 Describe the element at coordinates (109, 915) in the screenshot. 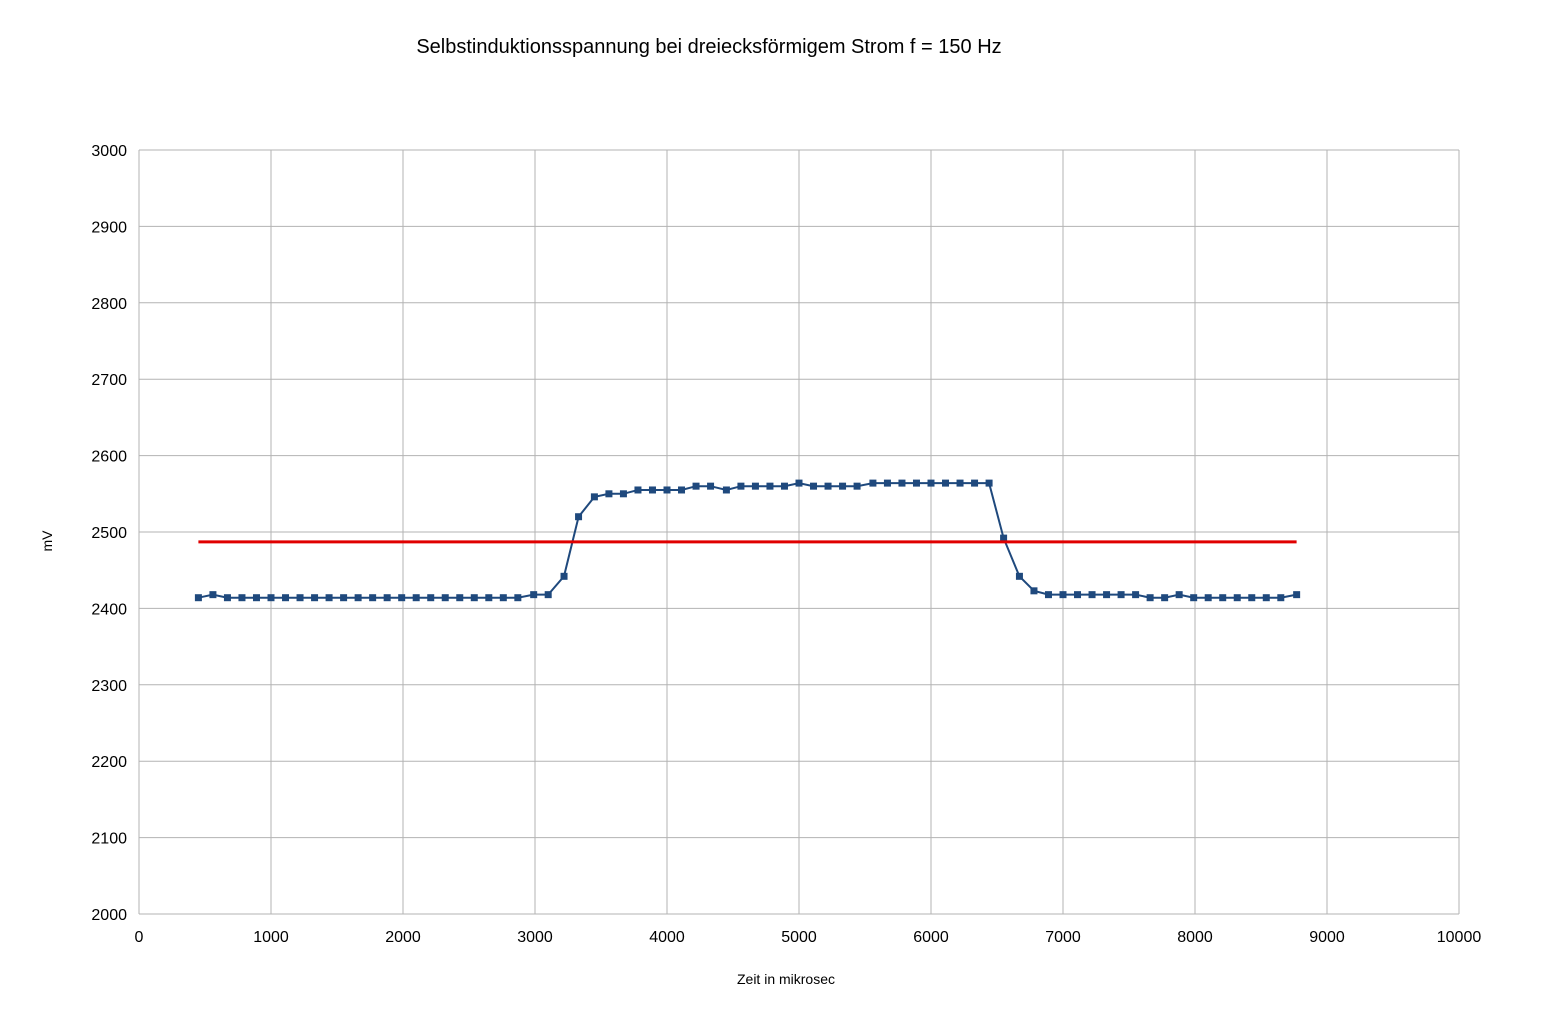

I see `y-tick-label: 2000` at that location.